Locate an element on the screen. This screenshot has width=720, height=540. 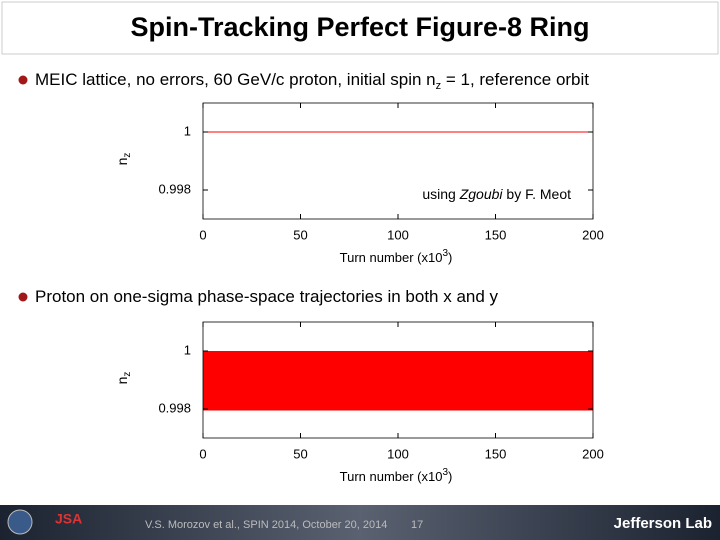
title-box is located at coordinates (360, 28).